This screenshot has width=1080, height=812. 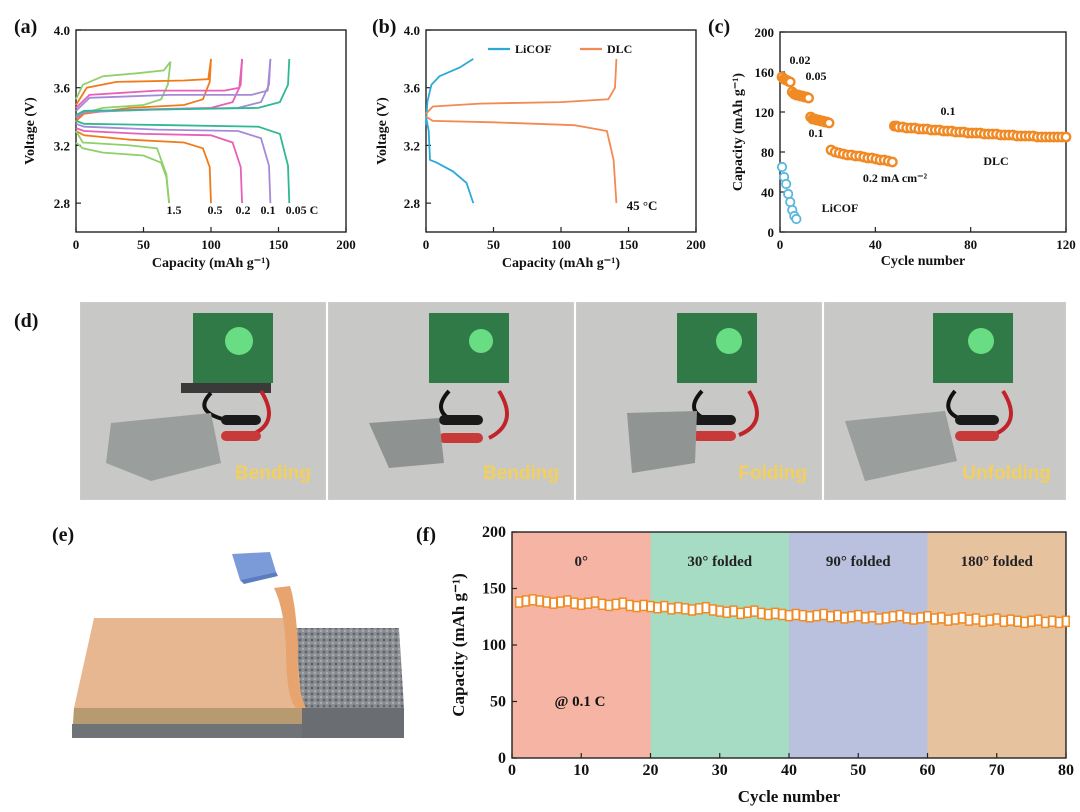 I want to click on rate-annotation: @ 0.1 C, so click(x=579, y=702).